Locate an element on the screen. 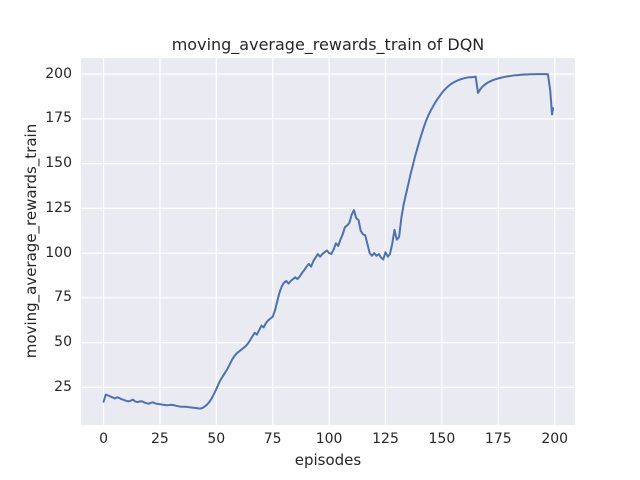 This screenshot has height=480, width=640. y-tick-label: 50 is located at coordinates (63, 342).